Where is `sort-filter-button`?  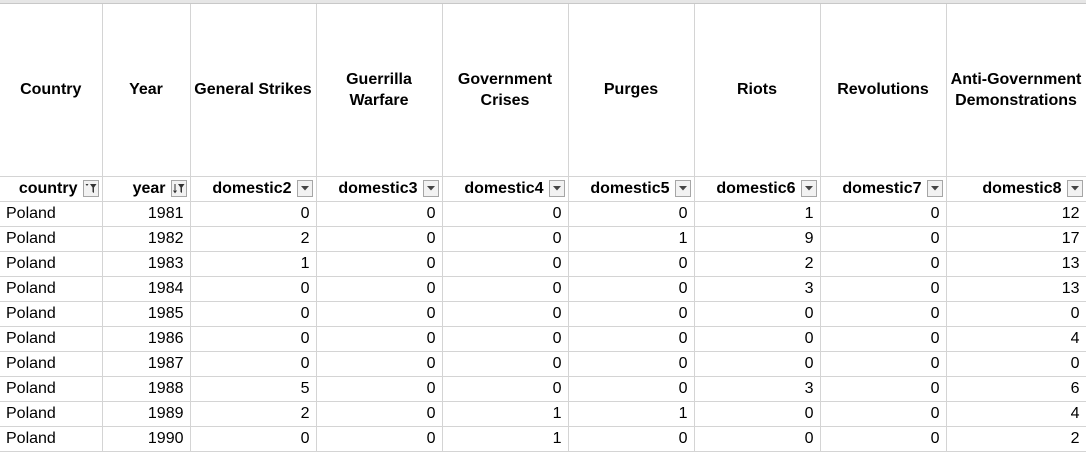 sort-filter-button is located at coordinates (178, 188).